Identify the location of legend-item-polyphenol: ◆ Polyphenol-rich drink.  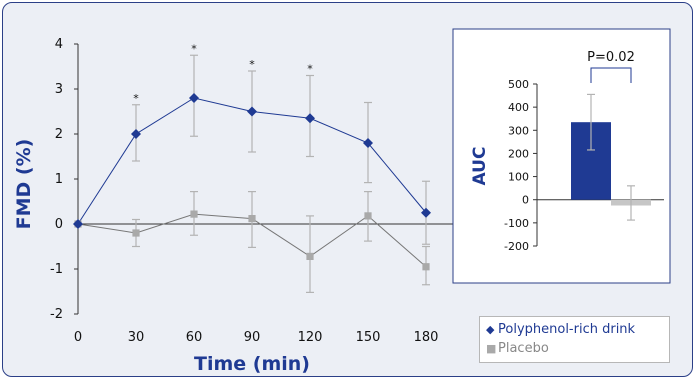
(560, 329).